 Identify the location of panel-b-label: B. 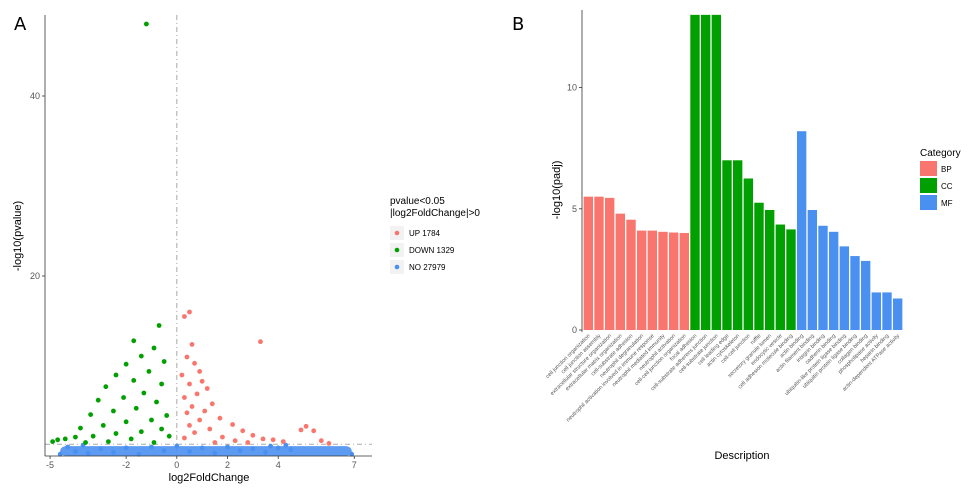
(518, 24).